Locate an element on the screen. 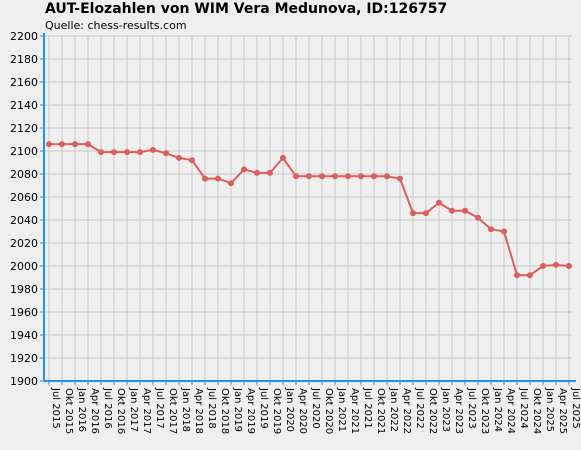 This screenshot has height=450, width=581. x-tick-label: Apr 2024 is located at coordinates (510, 411).